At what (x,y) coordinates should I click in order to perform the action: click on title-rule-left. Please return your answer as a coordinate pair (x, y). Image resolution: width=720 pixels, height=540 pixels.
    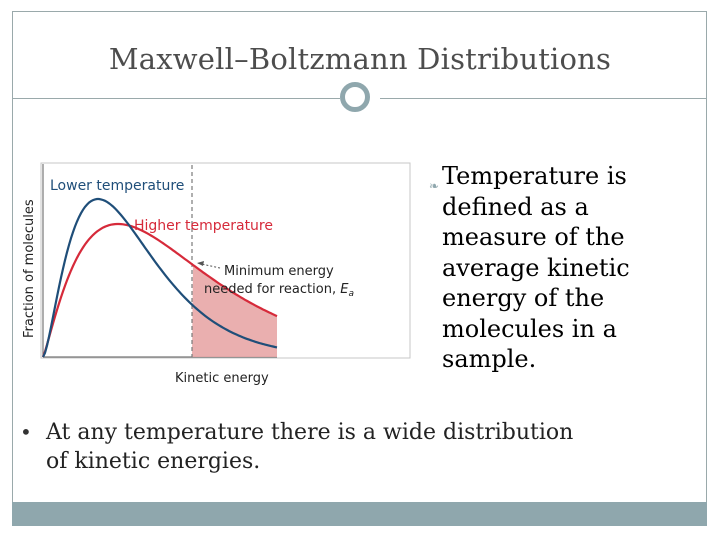
    Looking at the image, I should click on (176, 98).